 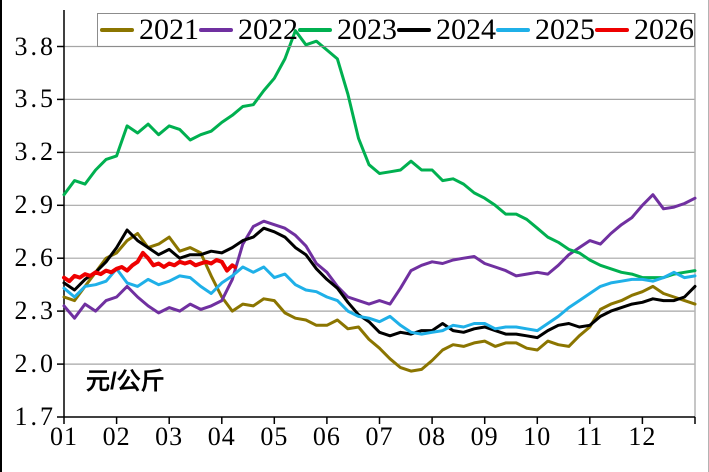 What do you see at coordinates (513, 30) in the screenshot?
I see `legend-swatch-2025` at bounding box center [513, 30].